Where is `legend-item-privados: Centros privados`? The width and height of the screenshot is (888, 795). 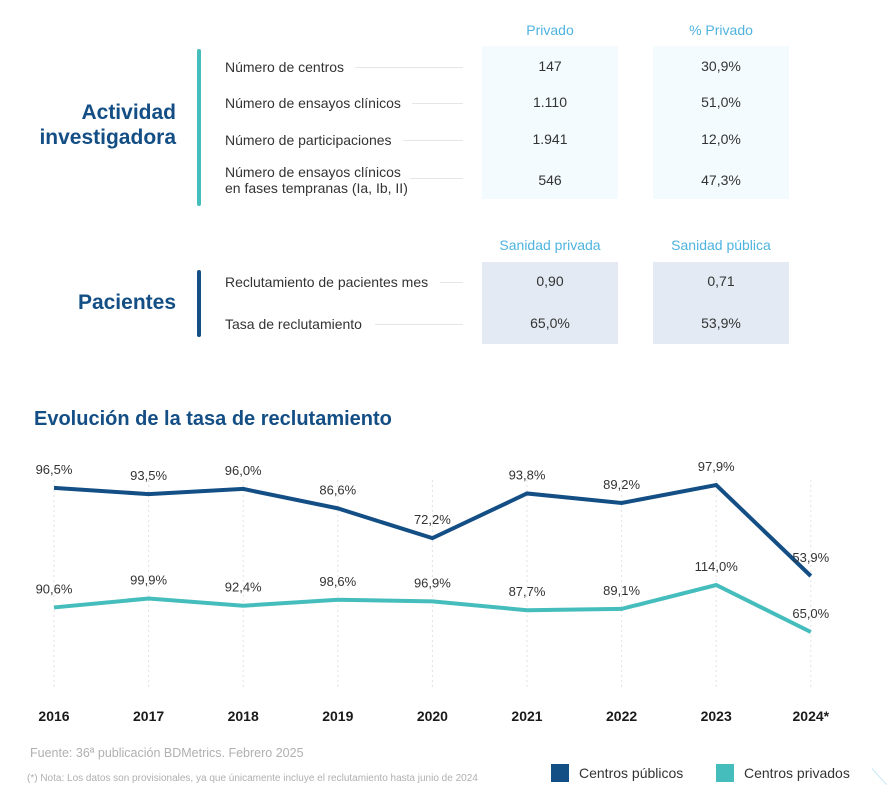 legend-item-privados: Centros privados is located at coordinates (783, 773).